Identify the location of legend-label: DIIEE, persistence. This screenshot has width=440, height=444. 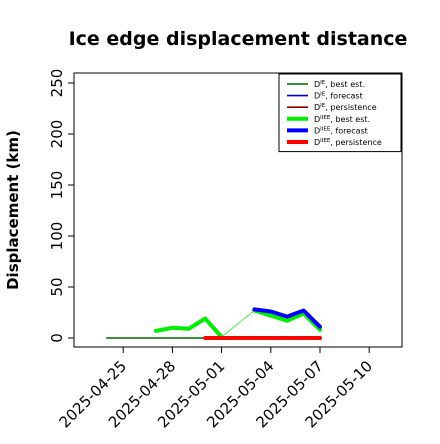
(348, 142).